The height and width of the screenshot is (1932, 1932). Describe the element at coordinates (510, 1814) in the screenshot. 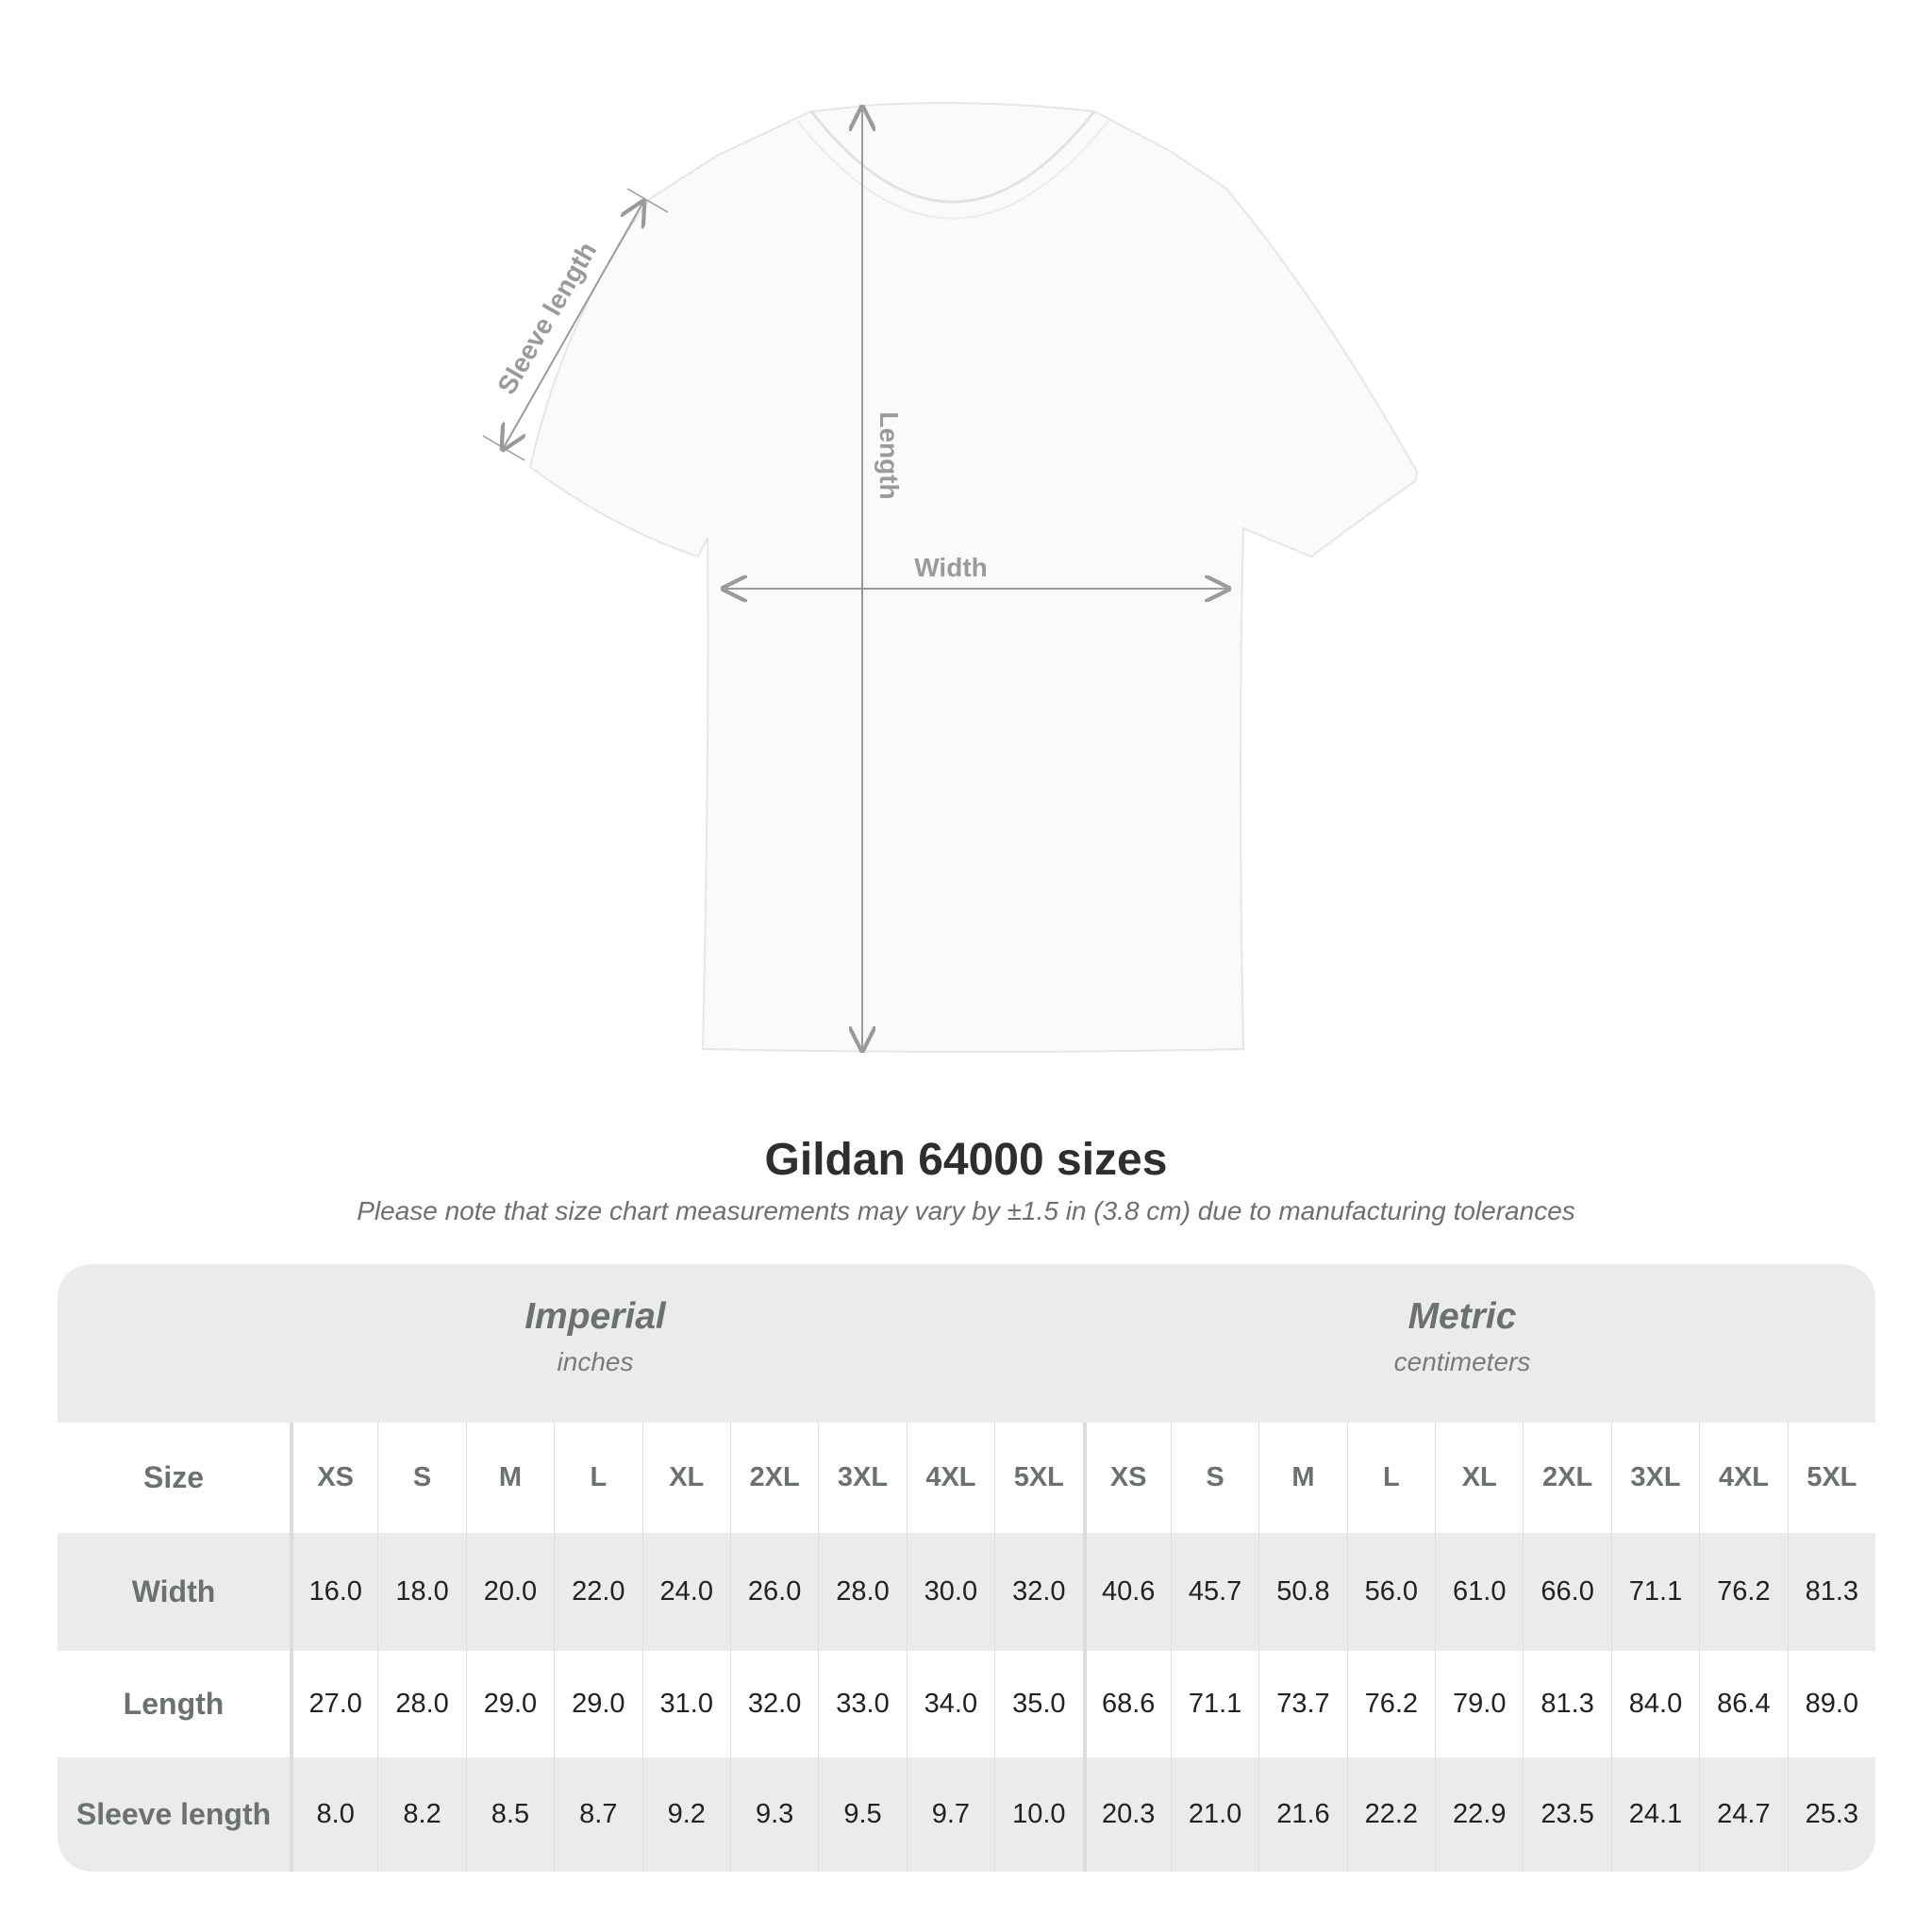

I see `imperial-value-cell: 8.5` at that location.